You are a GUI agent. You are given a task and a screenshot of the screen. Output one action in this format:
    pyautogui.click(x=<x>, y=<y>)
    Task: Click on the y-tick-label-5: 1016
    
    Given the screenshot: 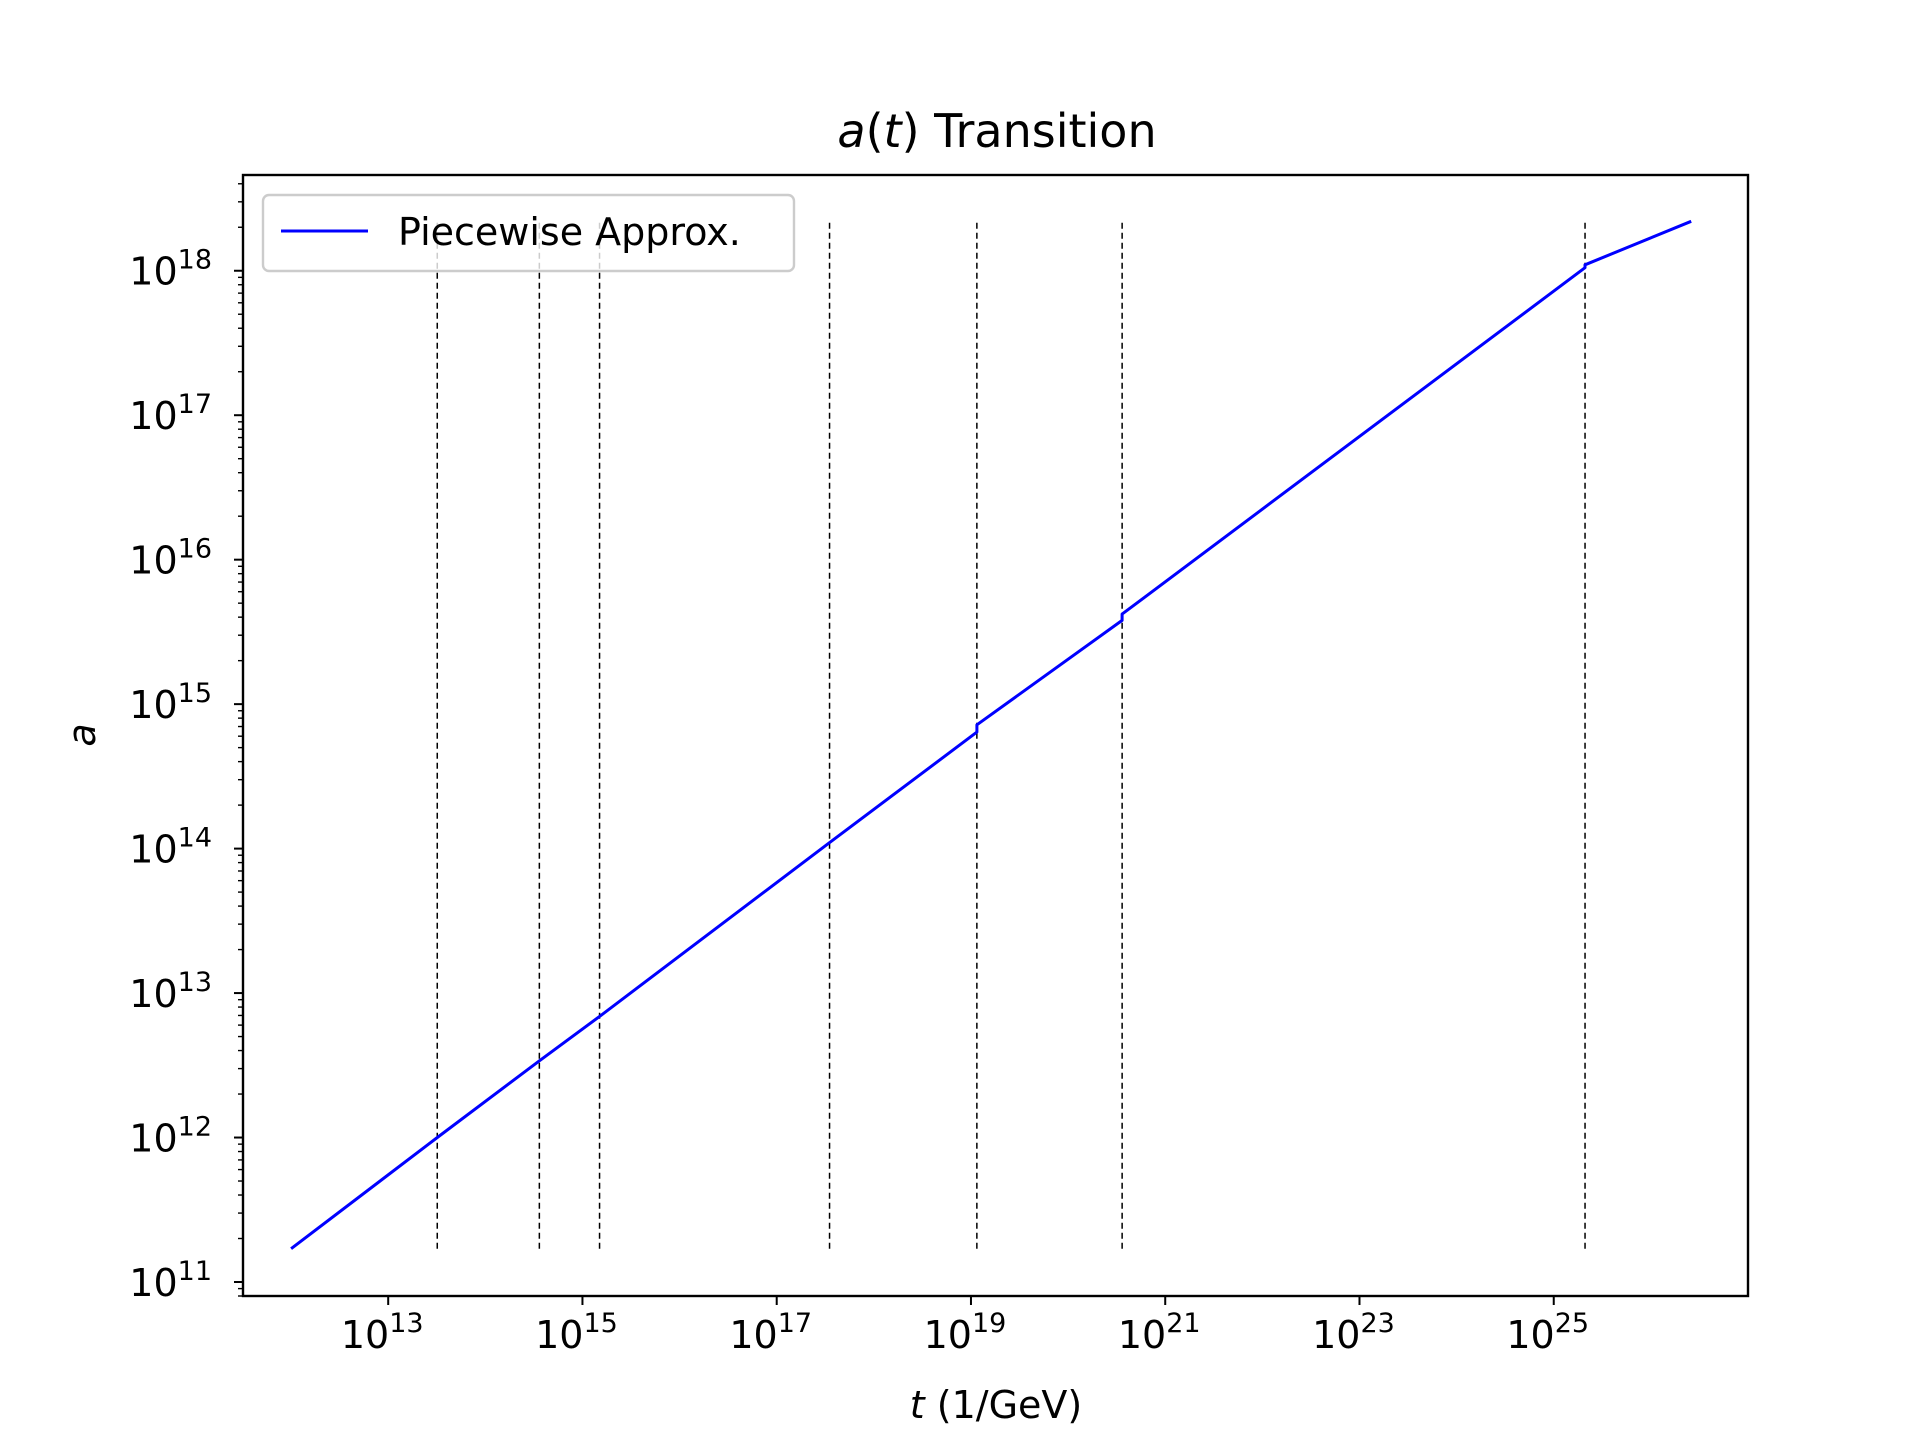 What is the action you would take?
    pyautogui.click(x=170, y=558)
    